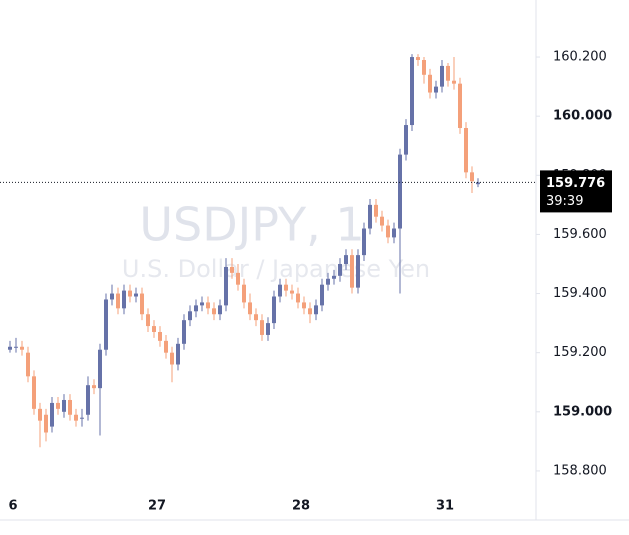  Describe the element at coordinates (12, 506) in the screenshot. I see `x-tick-label: 6` at that location.